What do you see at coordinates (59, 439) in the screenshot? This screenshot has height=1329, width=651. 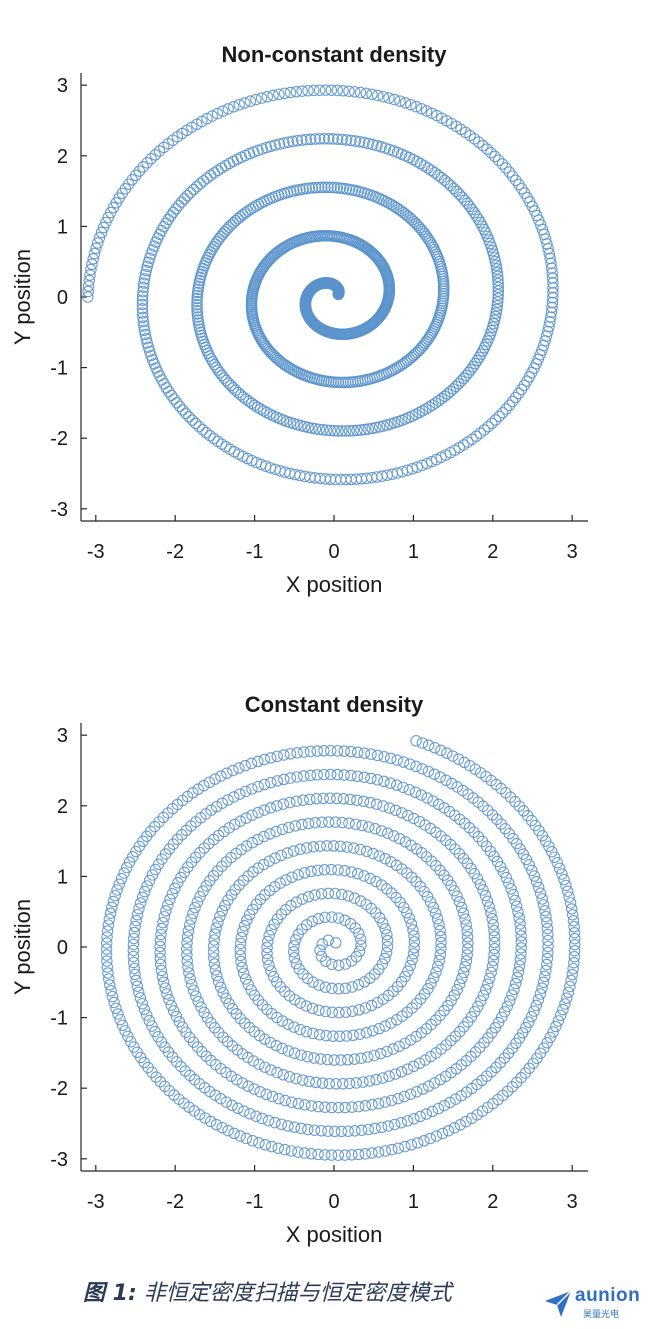 I see `y-tick-label: -2` at bounding box center [59, 439].